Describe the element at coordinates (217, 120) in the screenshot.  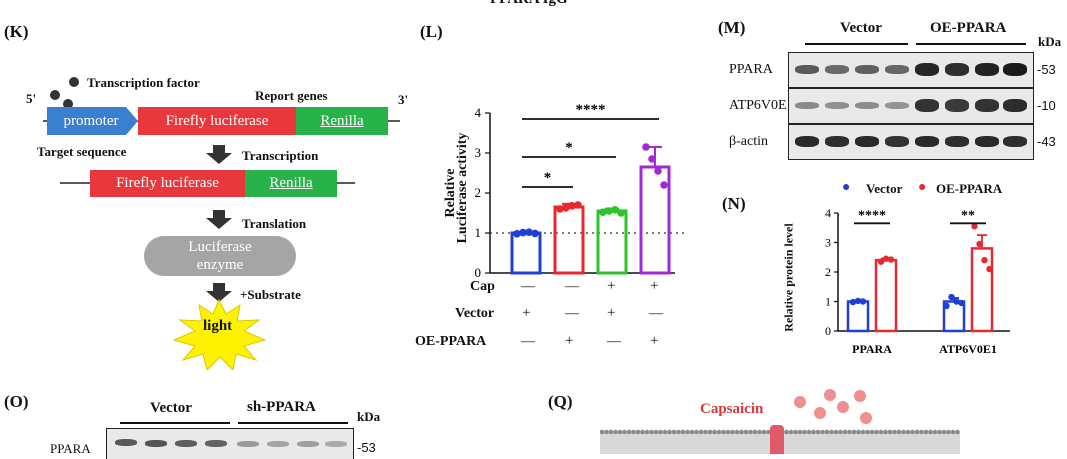
I see `firefly-label: Firefly luciferase` at that location.